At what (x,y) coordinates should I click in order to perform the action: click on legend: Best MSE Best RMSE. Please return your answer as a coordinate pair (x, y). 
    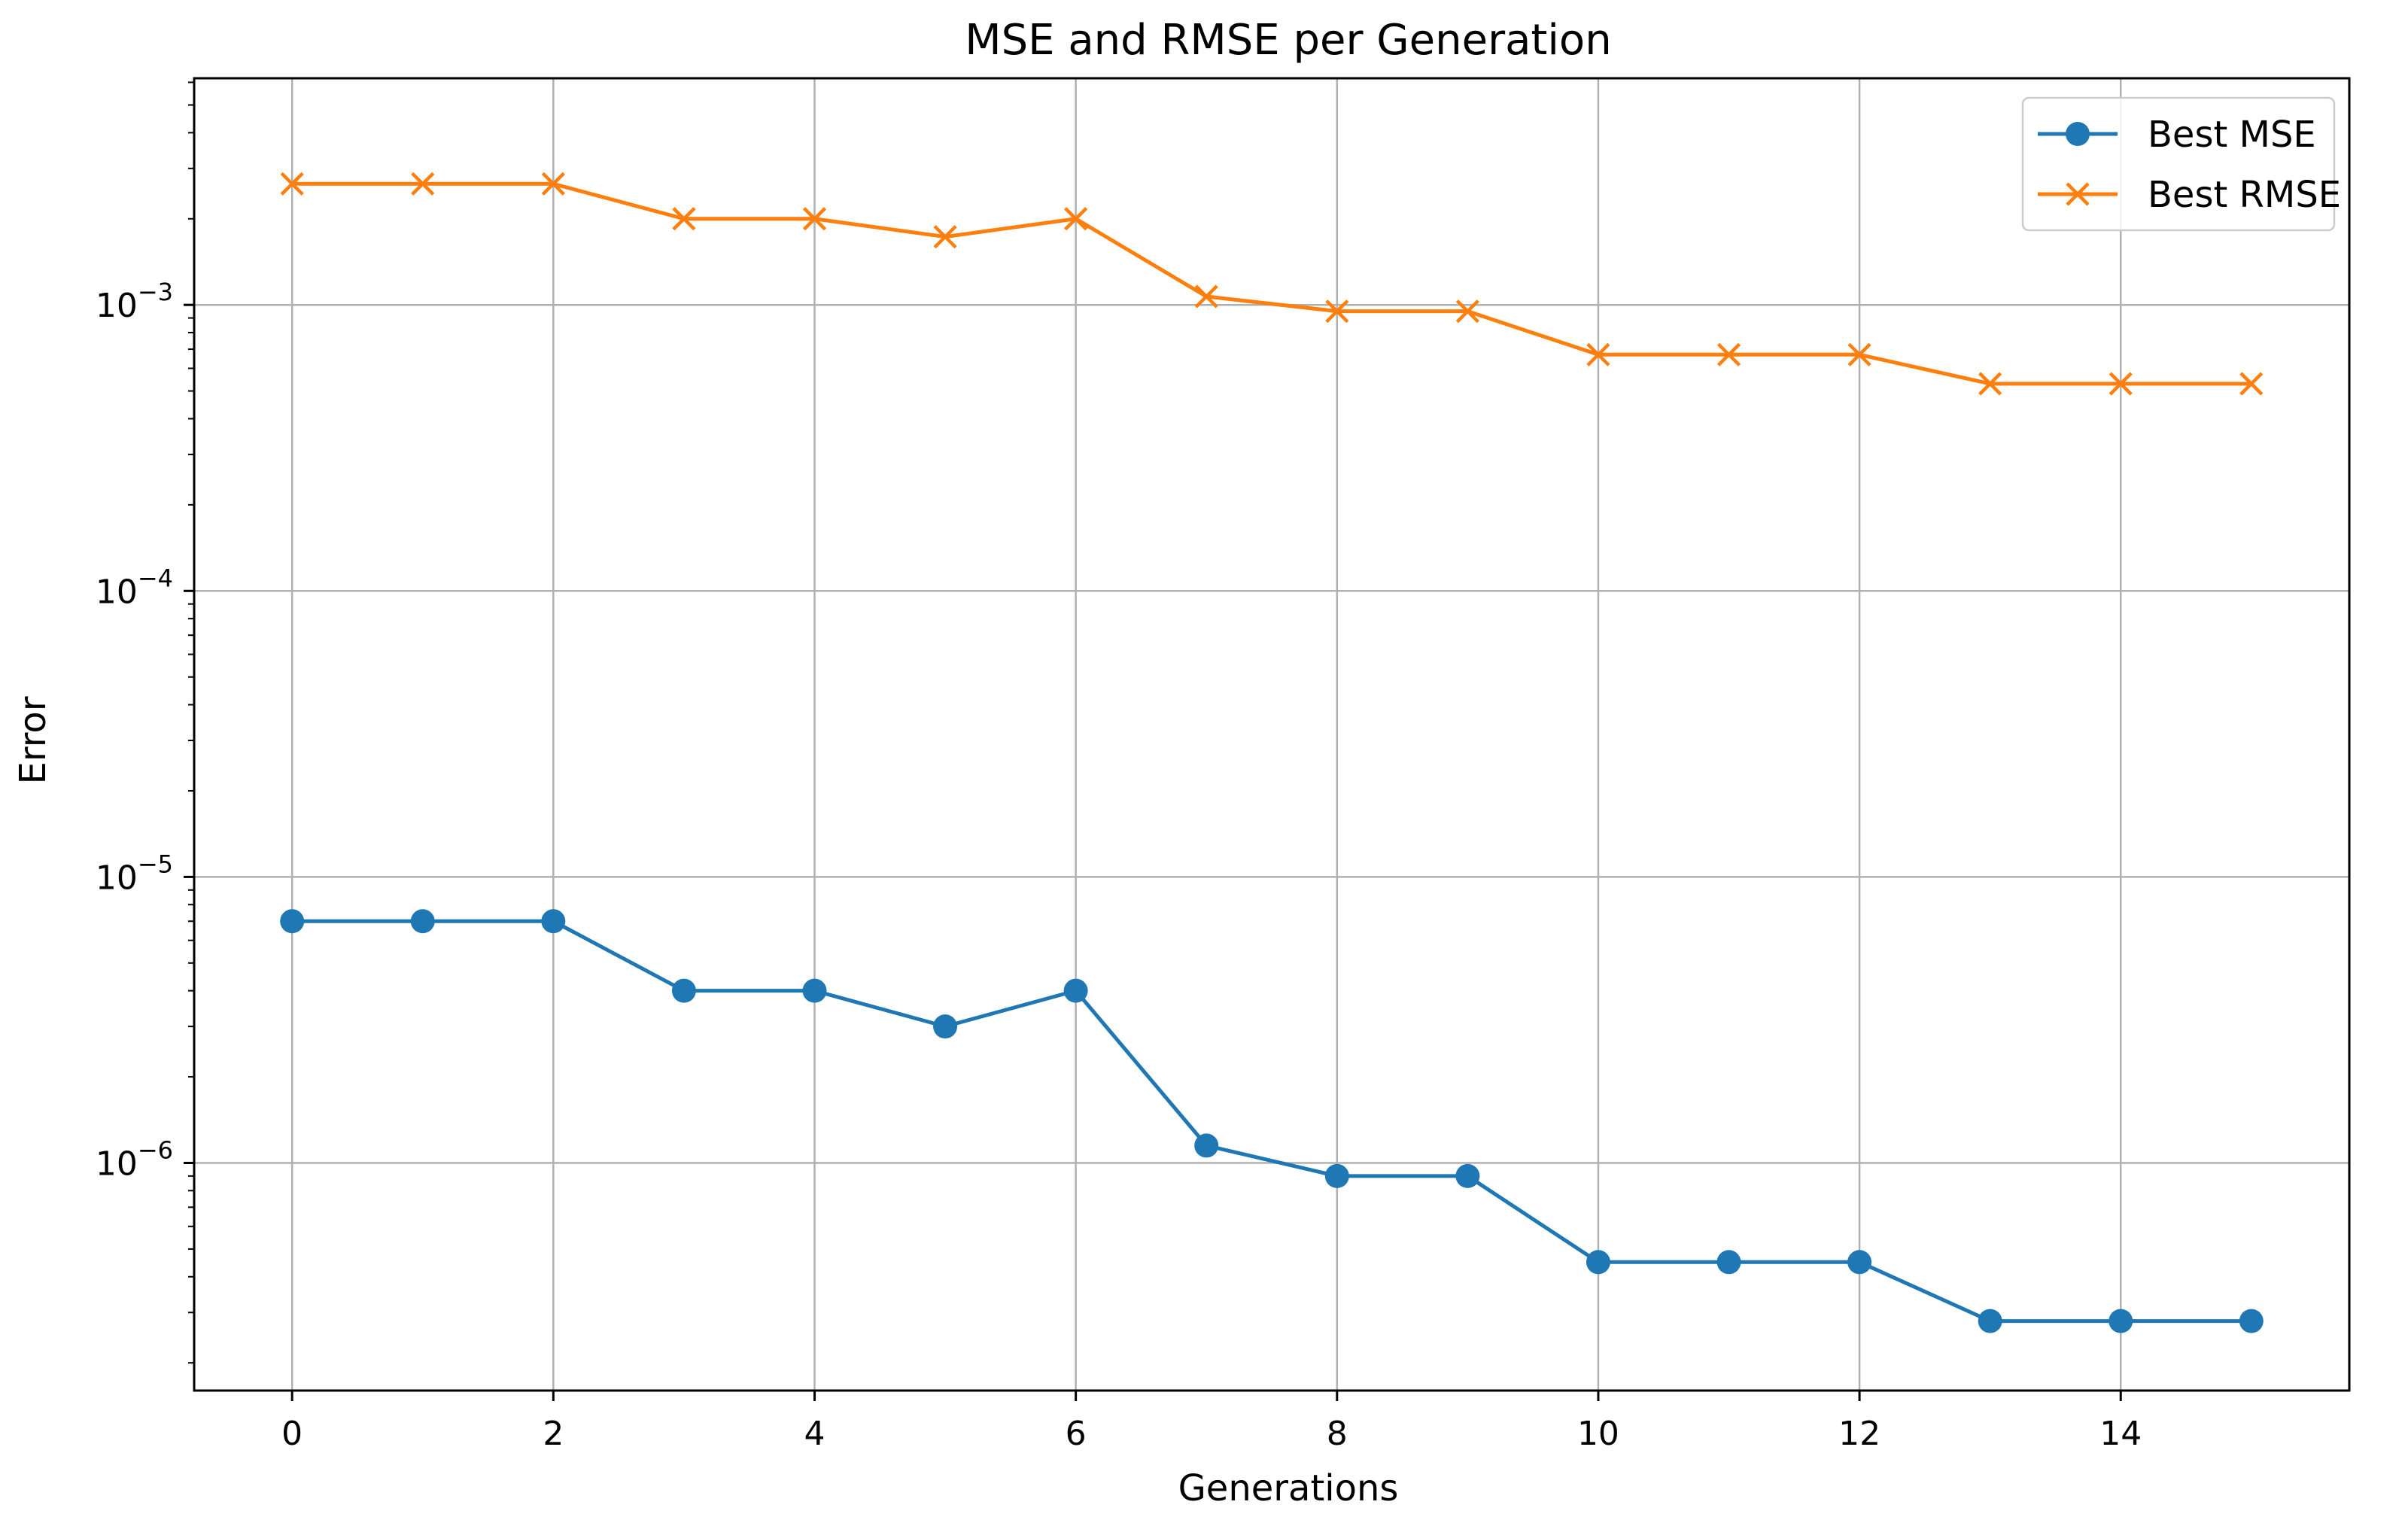
    Looking at the image, I should click on (2181, 164).